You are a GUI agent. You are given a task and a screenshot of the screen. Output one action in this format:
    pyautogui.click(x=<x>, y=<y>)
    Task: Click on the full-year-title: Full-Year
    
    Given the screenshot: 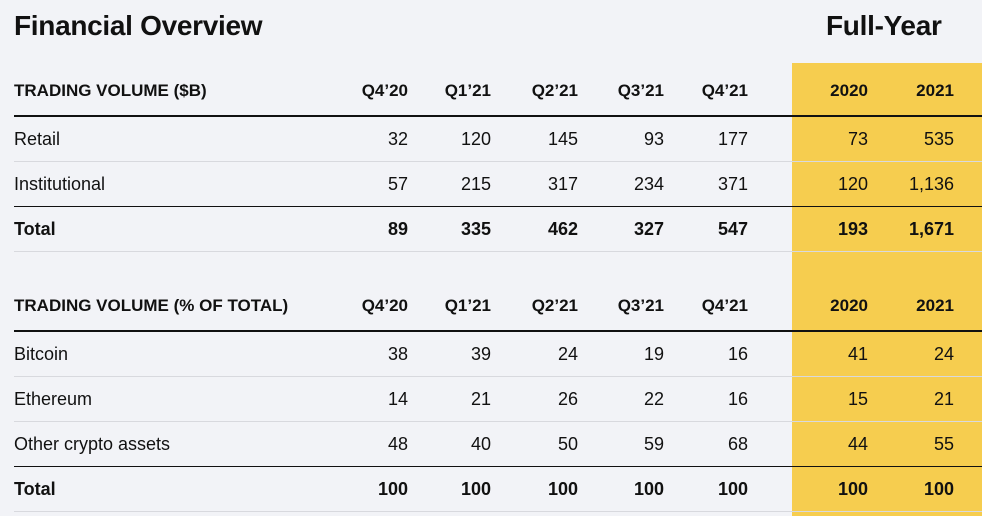 What is the action you would take?
    pyautogui.click(x=884, y=25)
    